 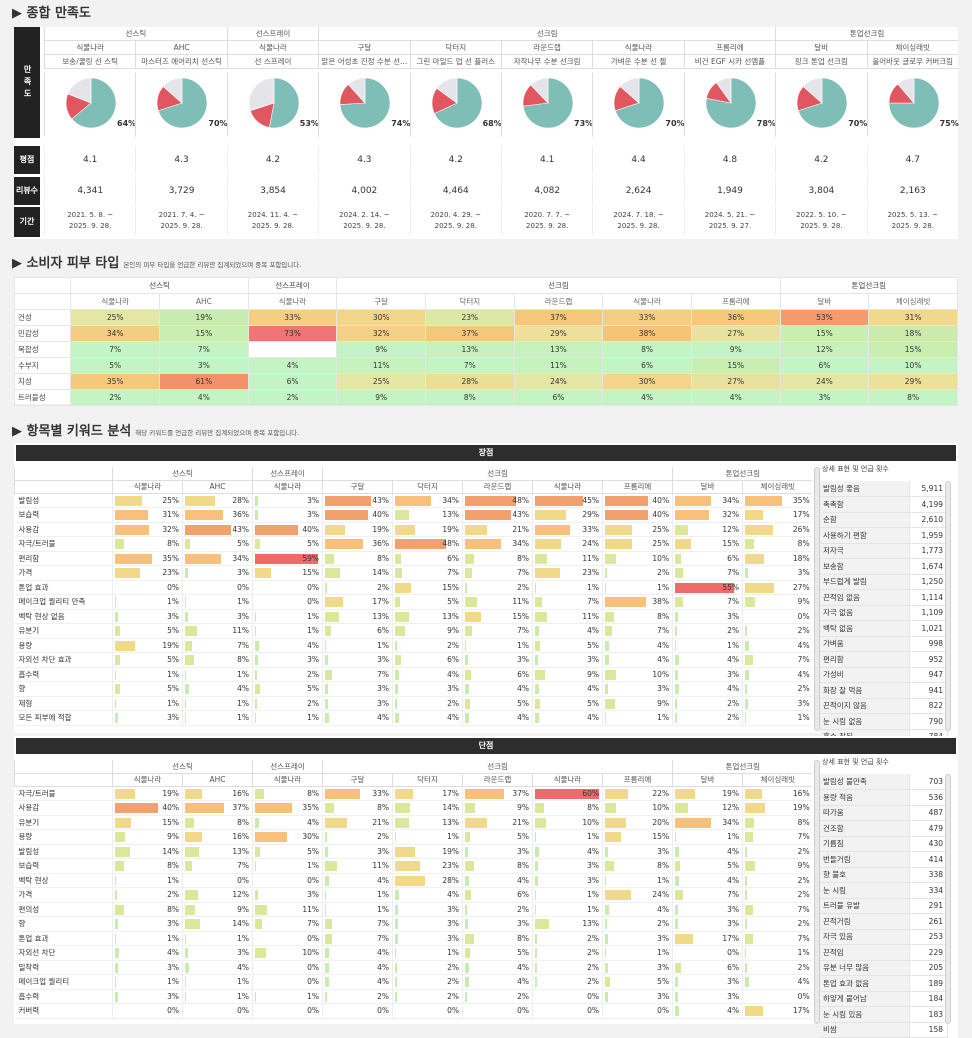 I want to click on category-header: 선스틱, so click(x=182, y=767).